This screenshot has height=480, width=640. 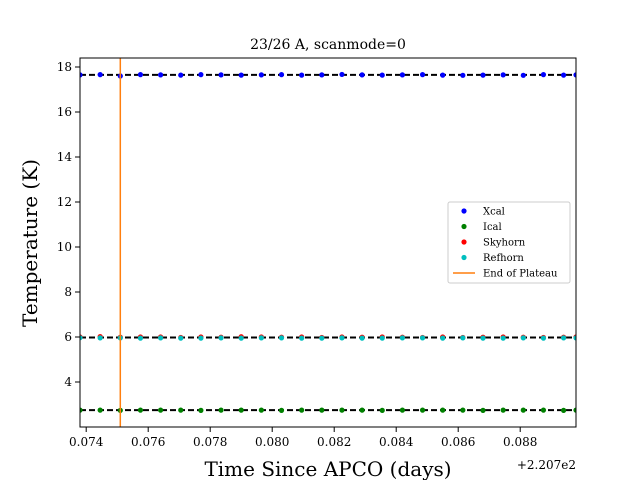 What do you see at coordinates (458, 442) in the screenshot?
I see `x-tick-label: 0.086` at bounding box center [458, 442].